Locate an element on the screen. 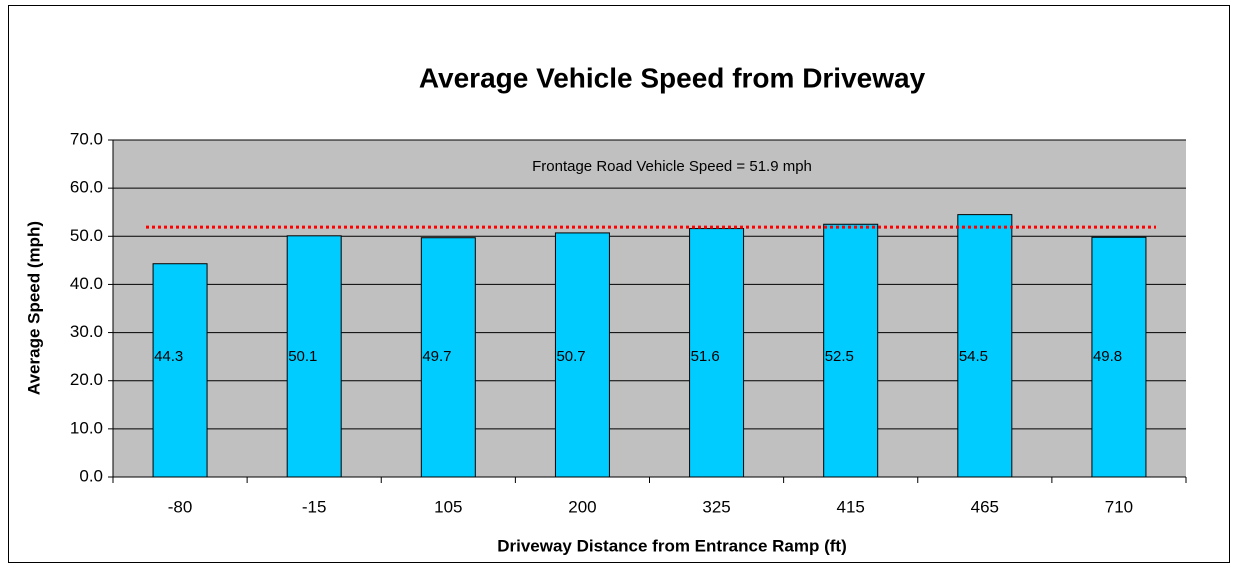 The height and width of the screenshot is (569, 1238). y-tick-label: 60.0 is located at coordinates (86, 187).